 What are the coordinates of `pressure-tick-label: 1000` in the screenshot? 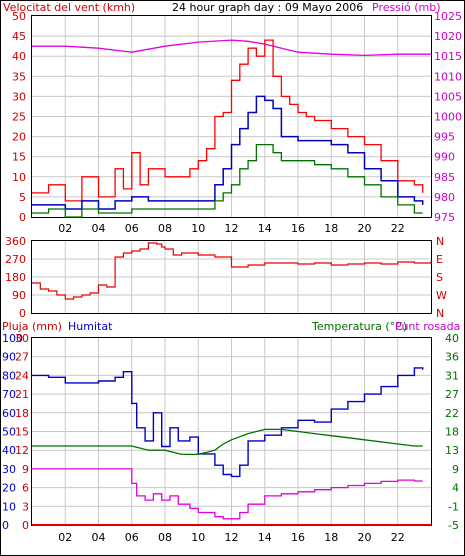 It's located at (448, 117).